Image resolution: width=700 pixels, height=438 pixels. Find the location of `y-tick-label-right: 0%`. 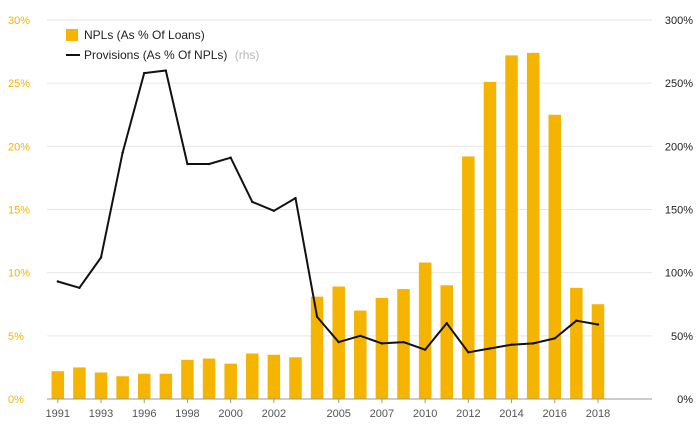

y-tick-label-right: 0% is located at coordinates (685, 400).